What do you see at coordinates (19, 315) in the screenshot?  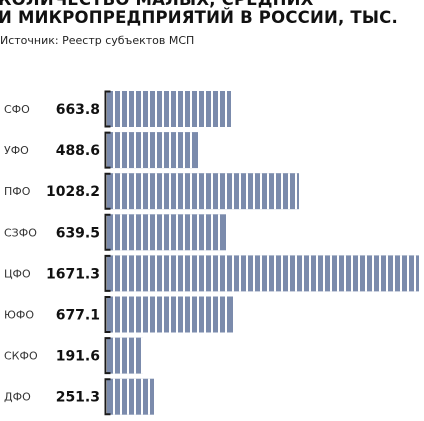 I see `category-label-юфо: ЮФО` at bounding box center [19, 315].